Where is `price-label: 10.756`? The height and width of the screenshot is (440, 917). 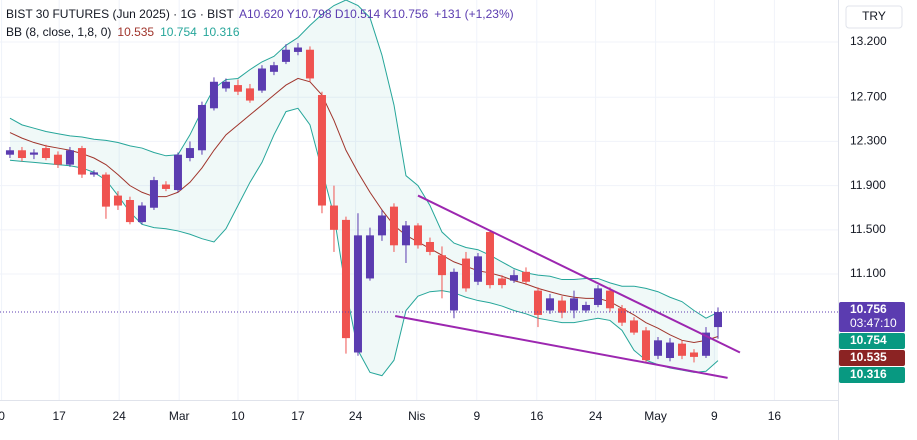 price-label: 10.756 is located at coordinates (868, 309).